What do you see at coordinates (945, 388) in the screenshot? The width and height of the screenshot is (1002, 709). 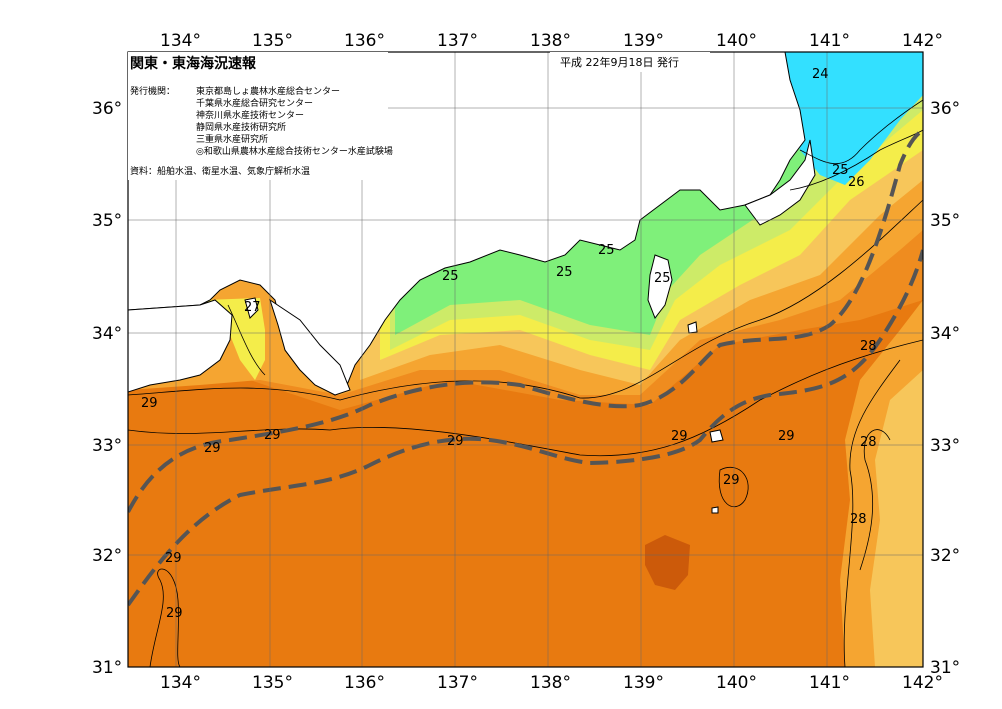 I see `latitude-labels-right: 31° 32° 33° 34° 35° 36°` at bounding box center [945, 388].